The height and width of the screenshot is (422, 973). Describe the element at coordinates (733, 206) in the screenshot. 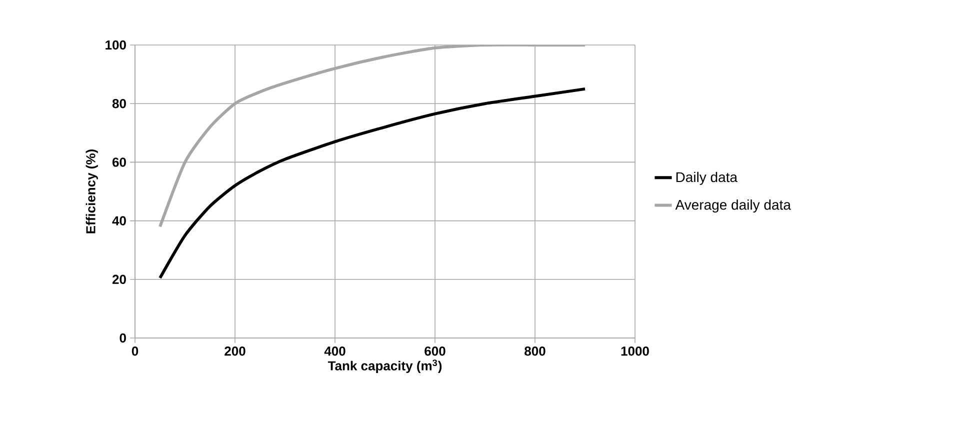

I see `legend-label: Average daily data` at that location.